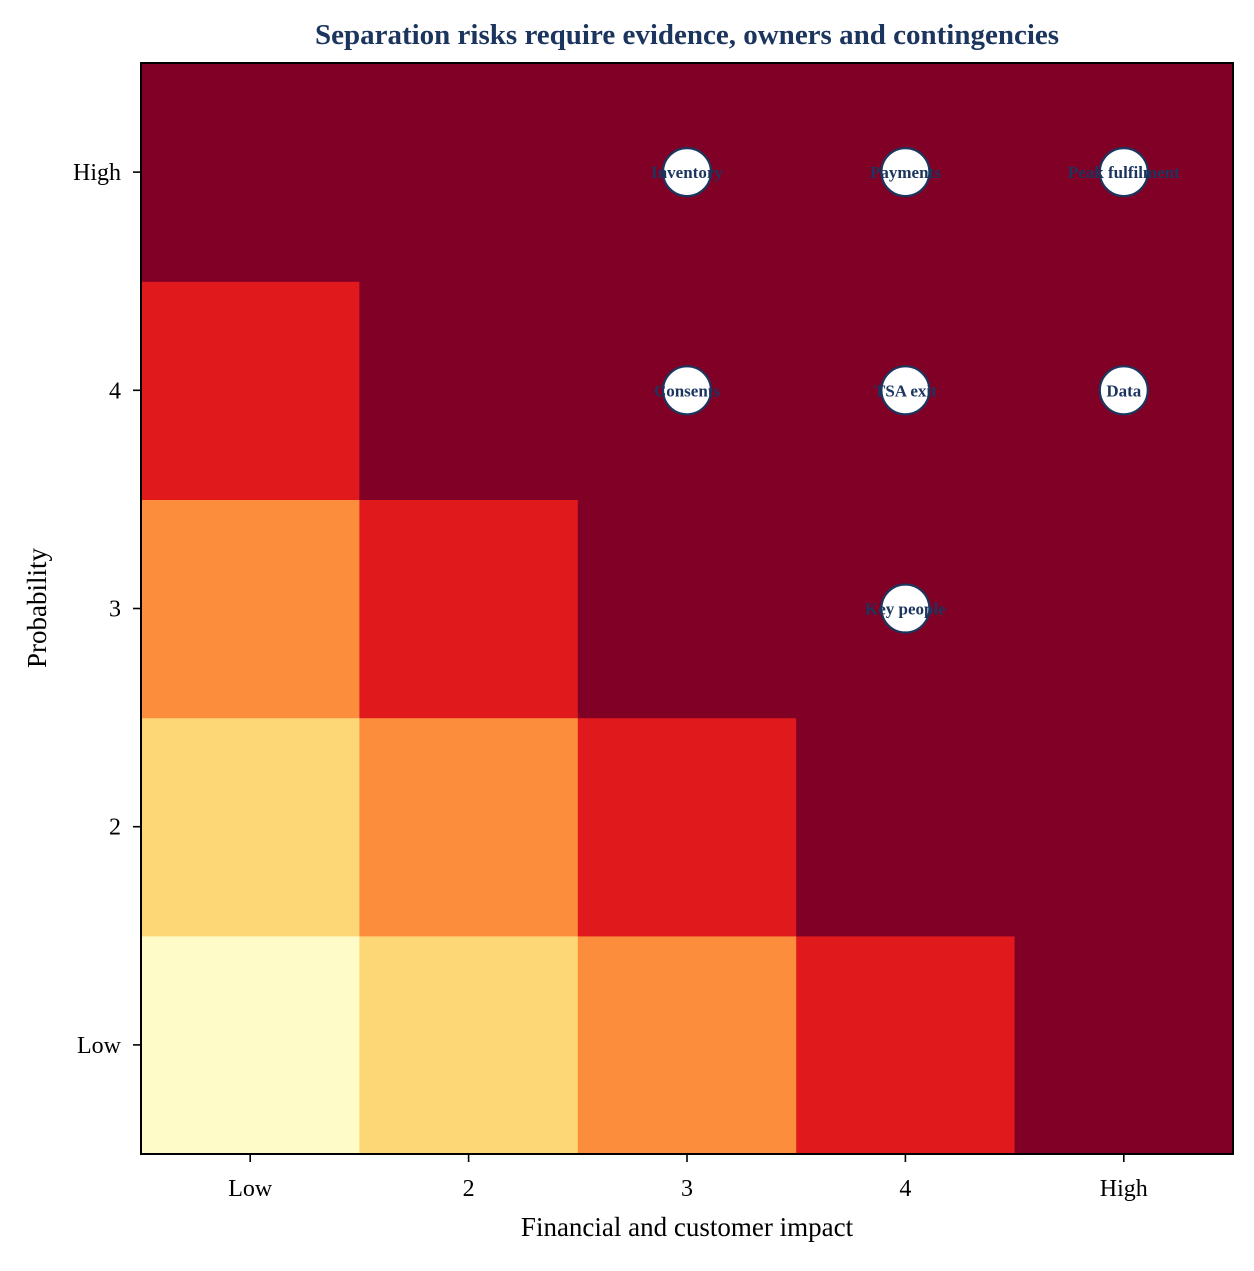  I want to click on risk-marker-label: Inventory, so click(687, 172).